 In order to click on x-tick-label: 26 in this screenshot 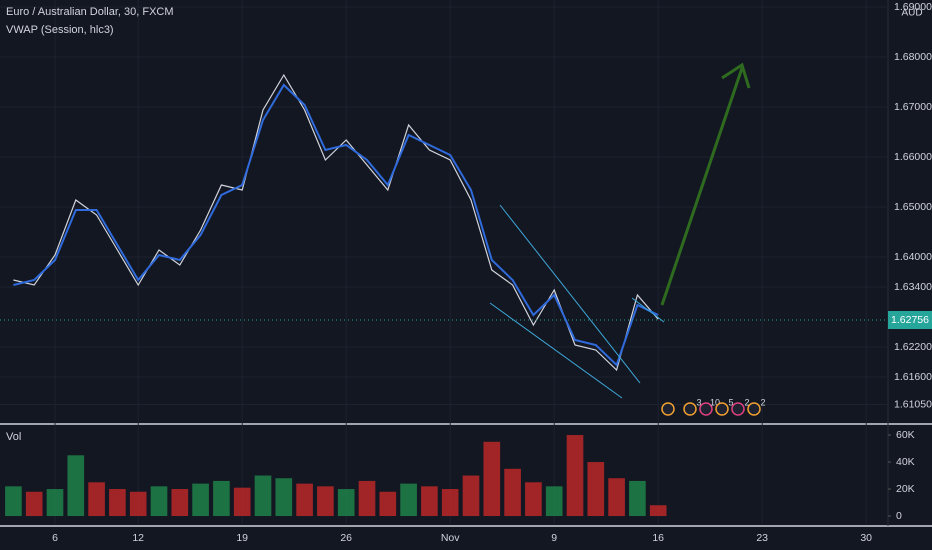, I will do `click(346, 538)`.